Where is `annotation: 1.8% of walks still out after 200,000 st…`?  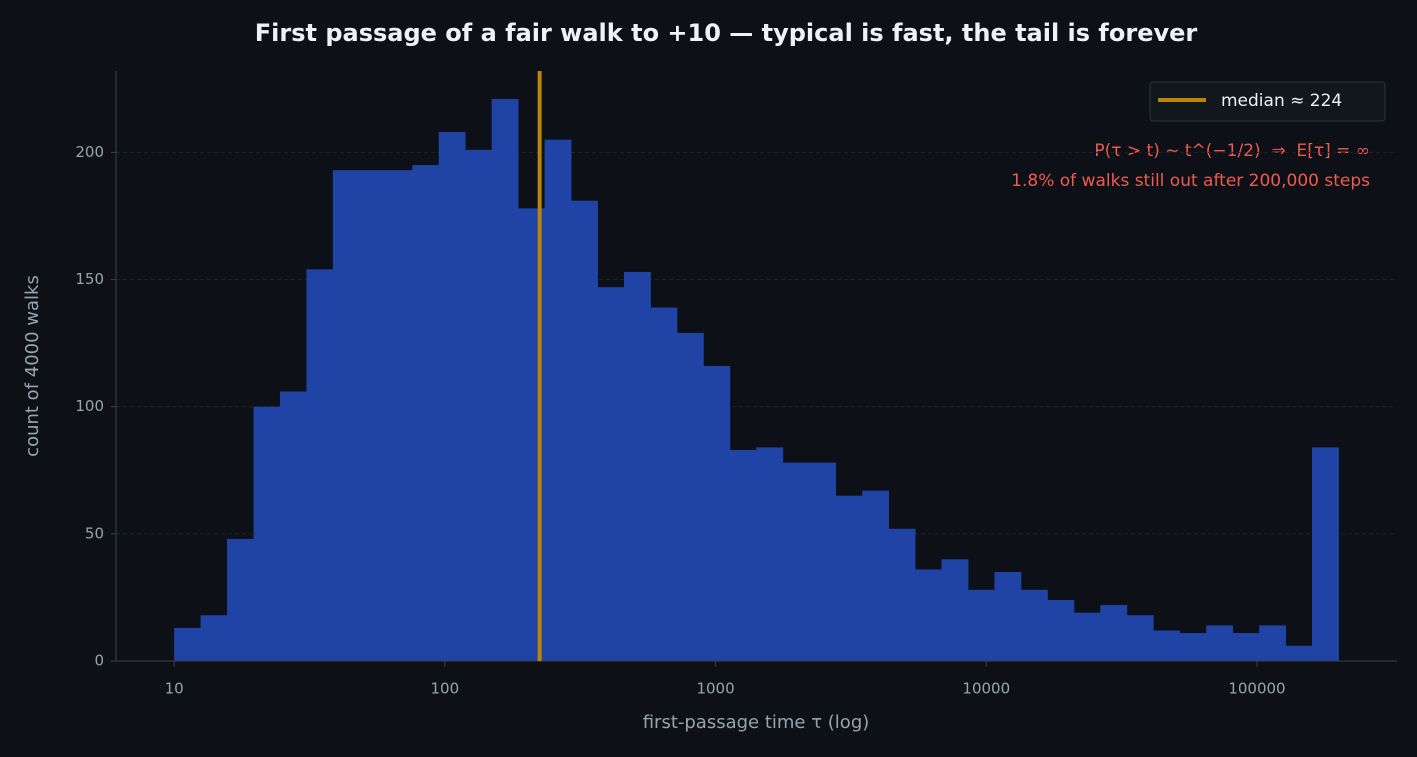
annotation: 1.8% of walks still out after 200,000 st… is located at coordinates (1190, 181).